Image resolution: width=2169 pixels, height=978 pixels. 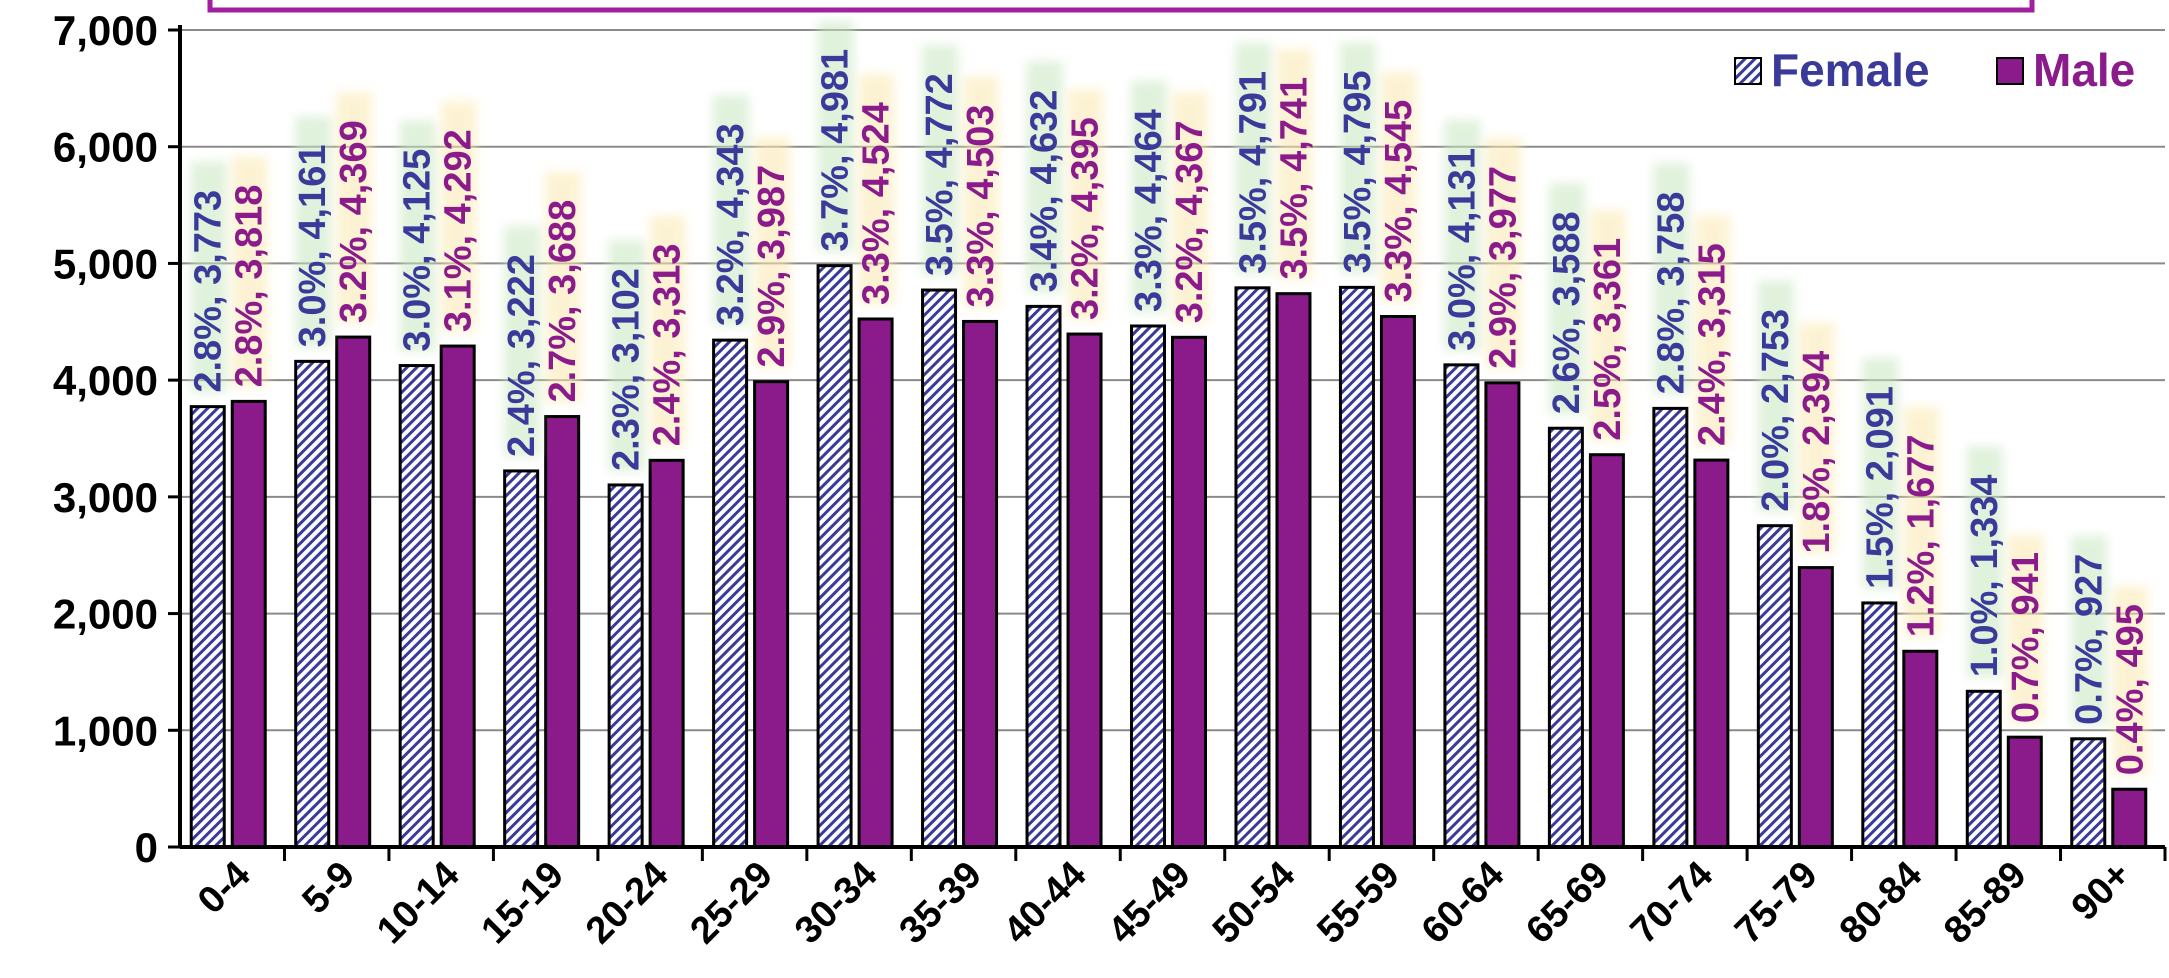 I want to click on data-label-male-80-84: 1.2%, 1,677, so click(x=1921, y=535).